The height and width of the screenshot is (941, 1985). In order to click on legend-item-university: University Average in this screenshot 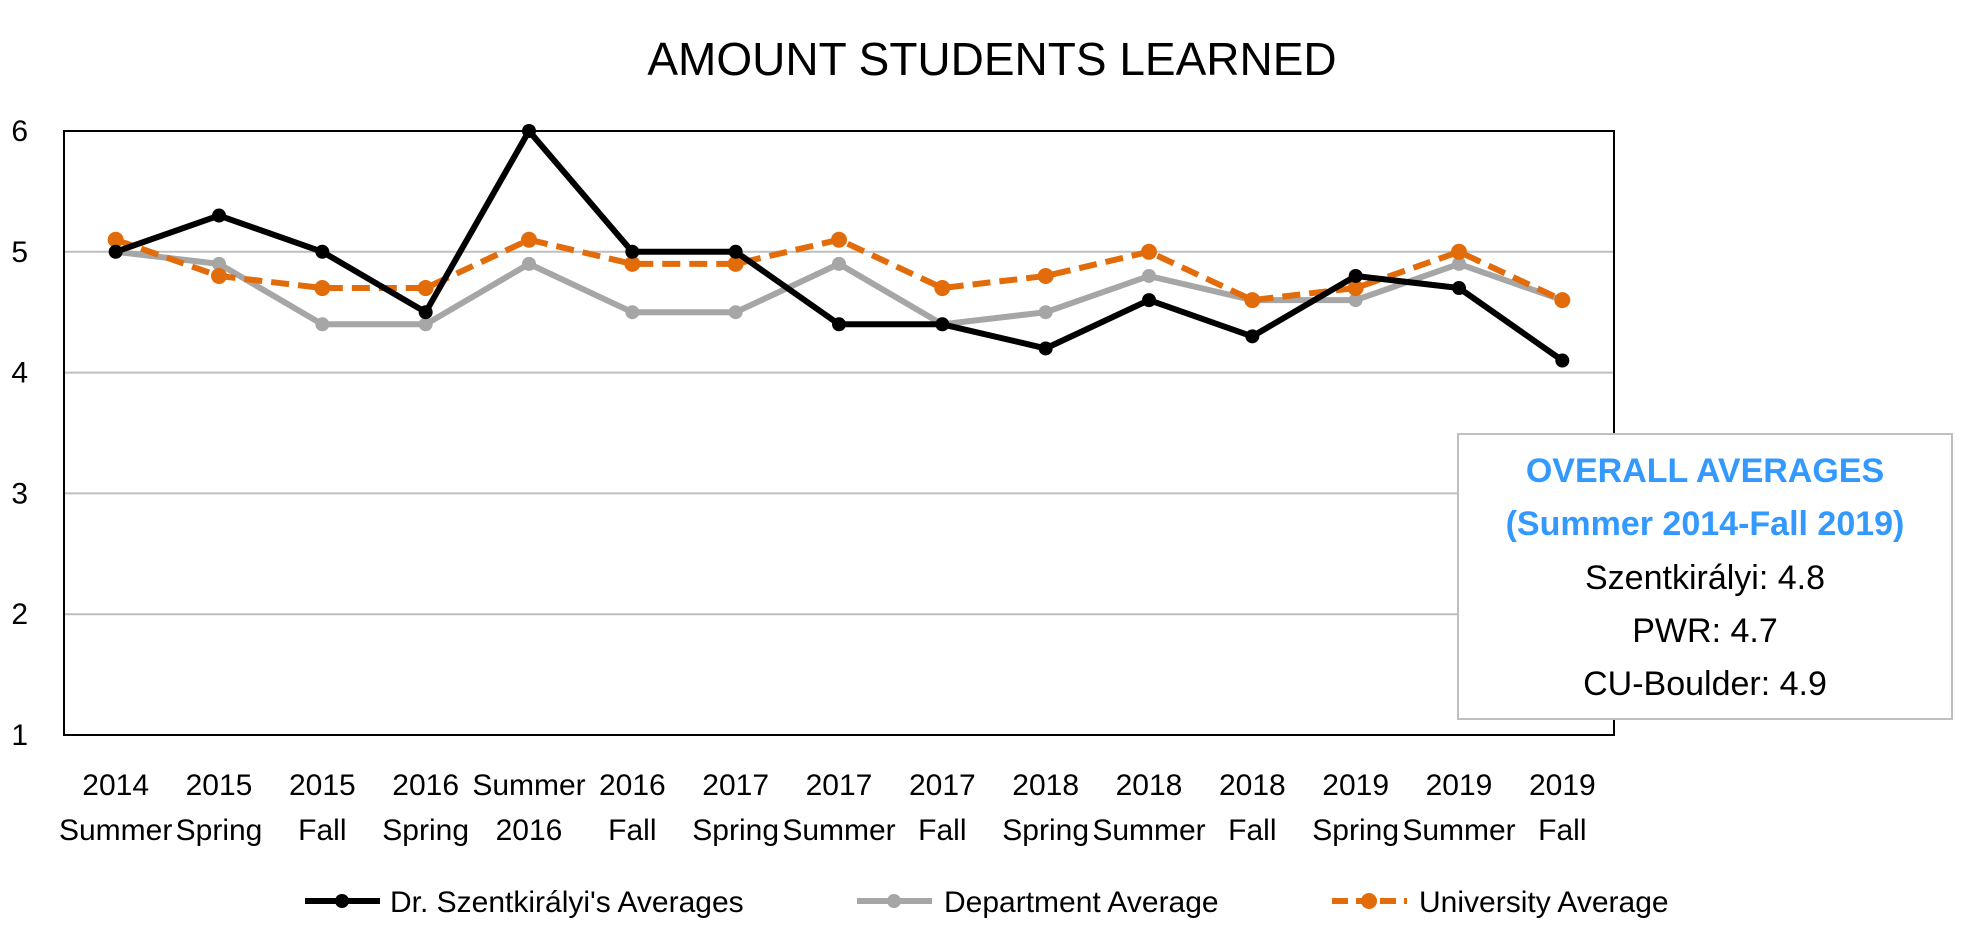, I will do `click(1500, 902)`.